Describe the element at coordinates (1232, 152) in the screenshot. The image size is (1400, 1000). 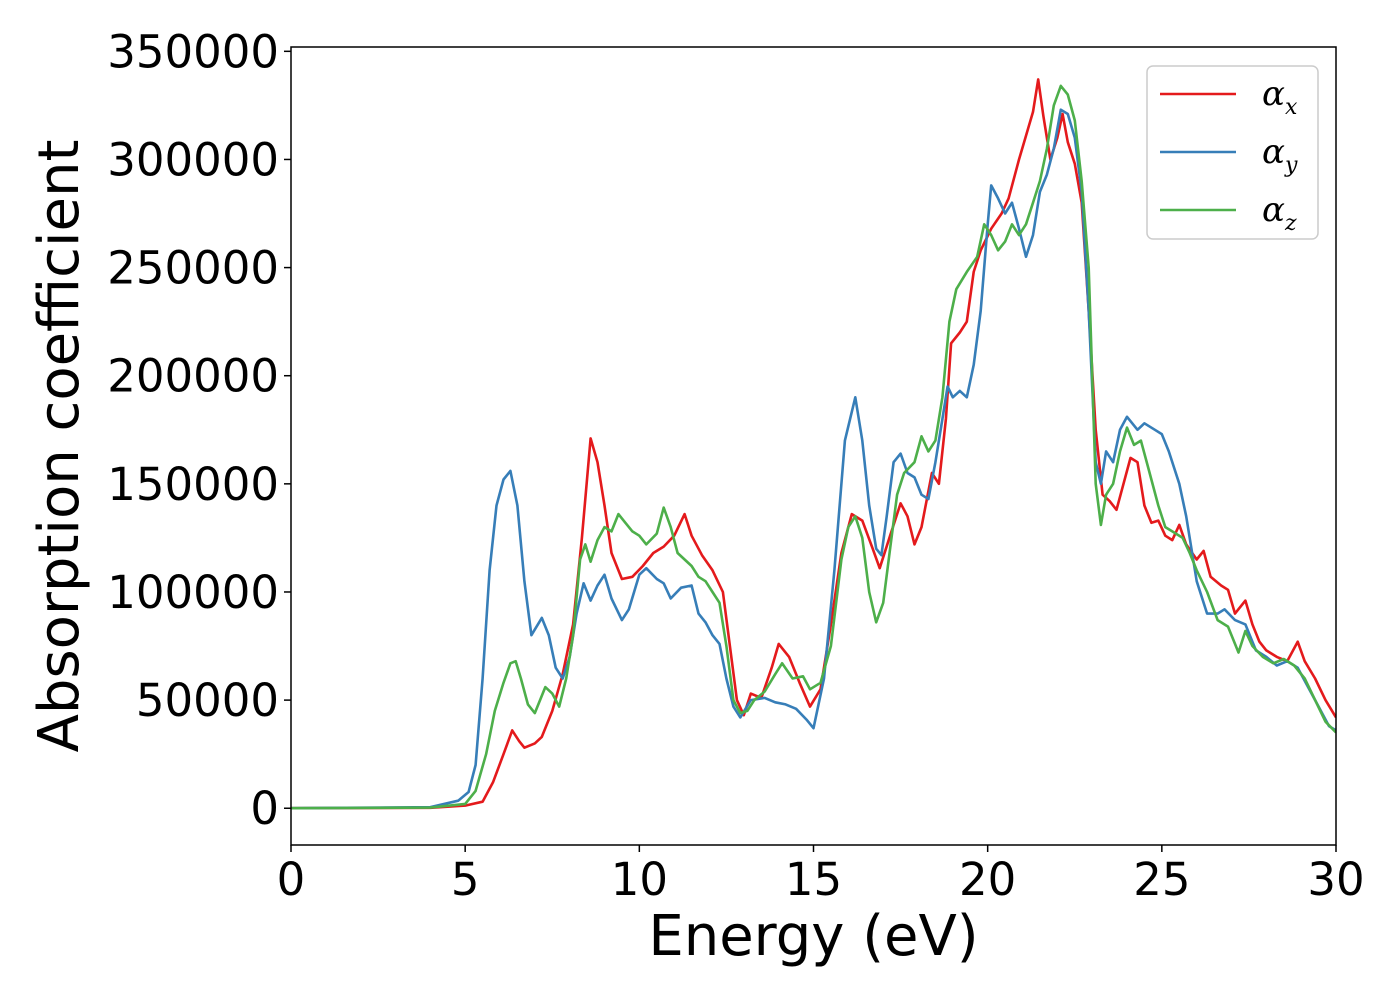
I see `legend: αx αy αz` at that location.